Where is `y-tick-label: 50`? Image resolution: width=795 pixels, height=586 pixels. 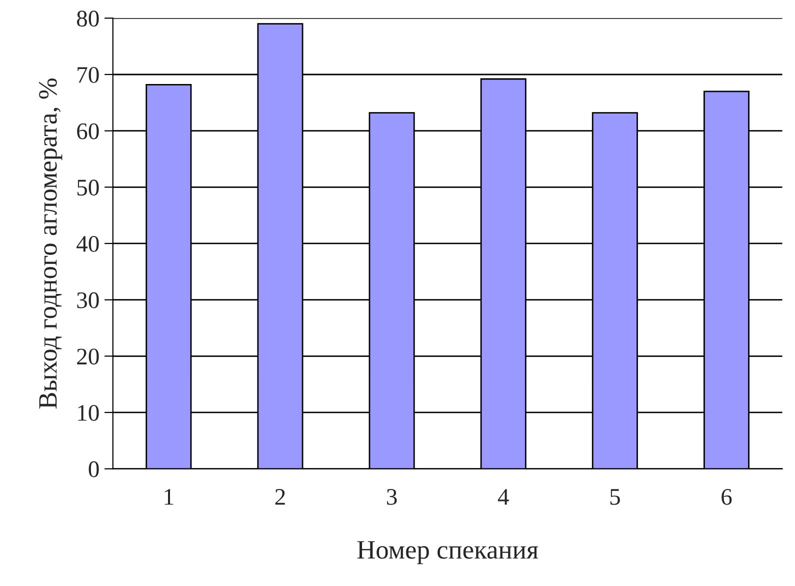
y-tick-label: 50 is located at coordinates (88, 188).